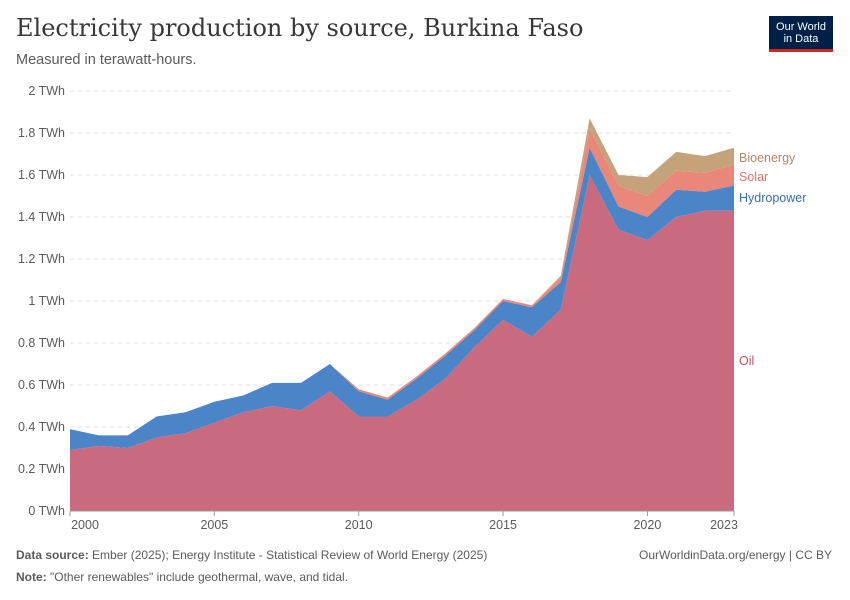 Image resolution: width=850 pixels, height=600 pixels. I want to click on series-labels: Oil Hydropower Solar Bioenergy, so click(772, 259).